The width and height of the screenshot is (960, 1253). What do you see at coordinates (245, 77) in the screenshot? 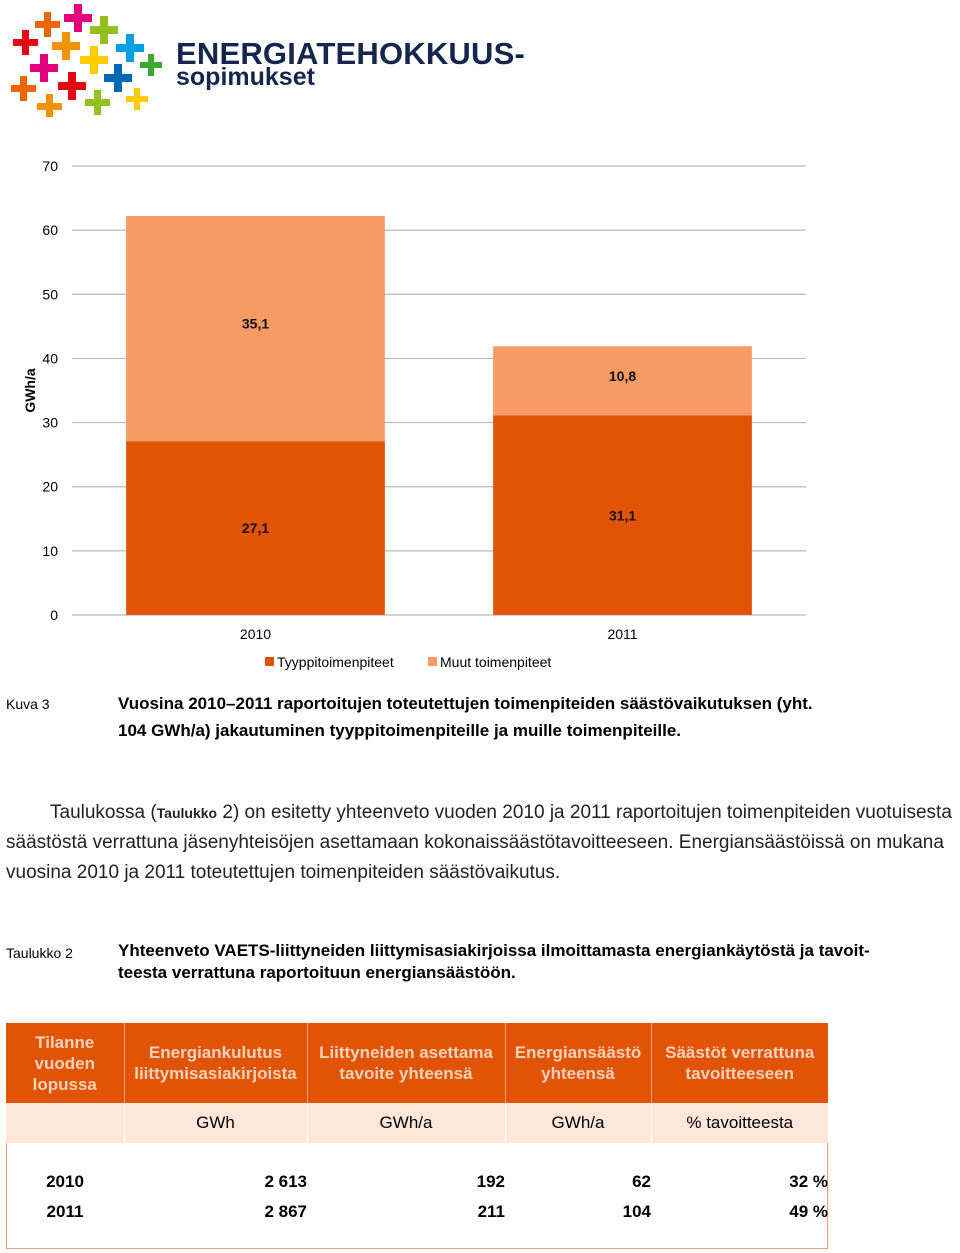
I see `logo-subtitle: sopimukset` at bounding box center [245, 77].